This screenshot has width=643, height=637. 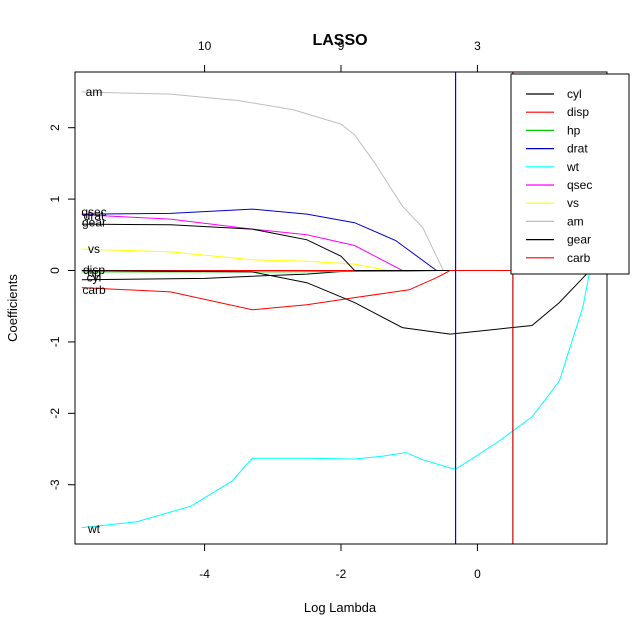 What do you see at coordinates (477, 46) in the screenshot?
I see `top-tick-label: 3` at bounding box center [477, 46].